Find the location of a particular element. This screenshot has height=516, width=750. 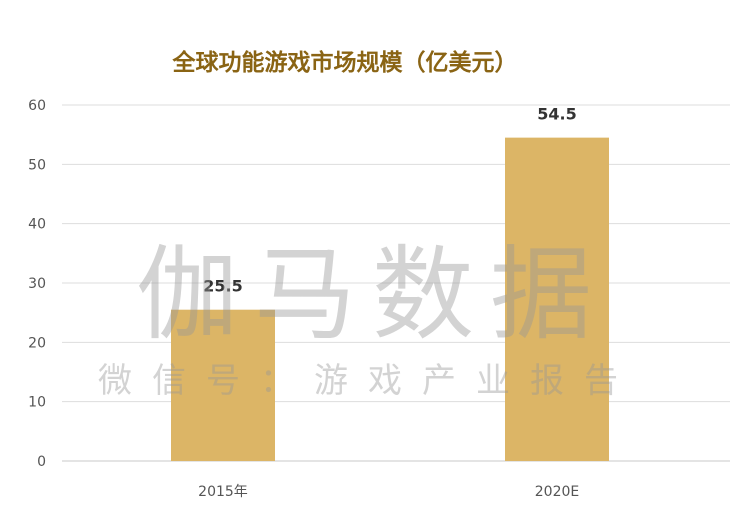

x-axis-categories: 2015年 2020E is located at coordinates (388, 492).